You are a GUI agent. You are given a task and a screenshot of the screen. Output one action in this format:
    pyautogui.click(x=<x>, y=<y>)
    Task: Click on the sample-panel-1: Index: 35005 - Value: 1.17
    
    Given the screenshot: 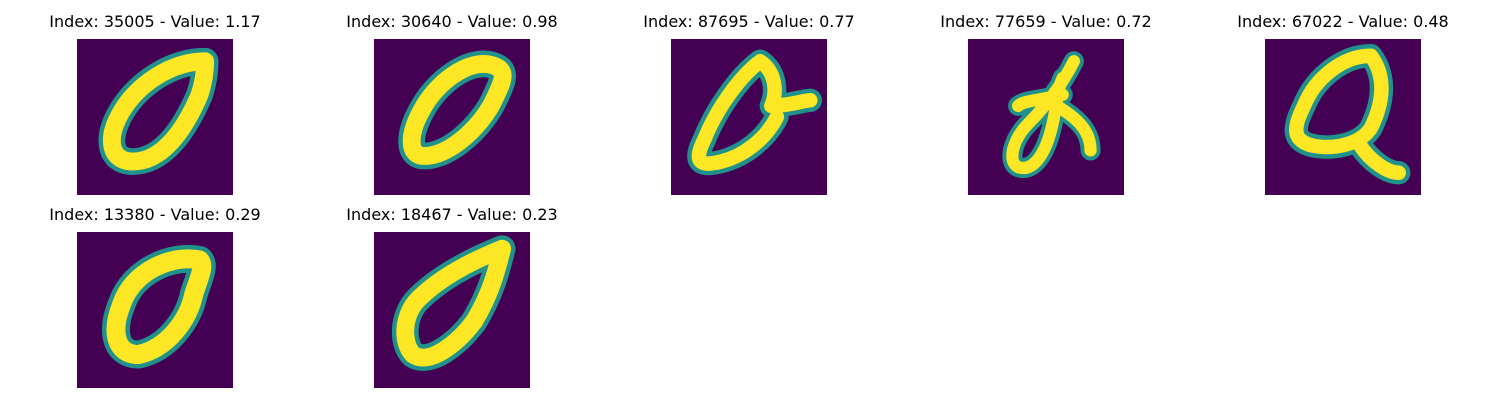 What is the action you would take?
    pyautogui.click(x=155, y=104)
    